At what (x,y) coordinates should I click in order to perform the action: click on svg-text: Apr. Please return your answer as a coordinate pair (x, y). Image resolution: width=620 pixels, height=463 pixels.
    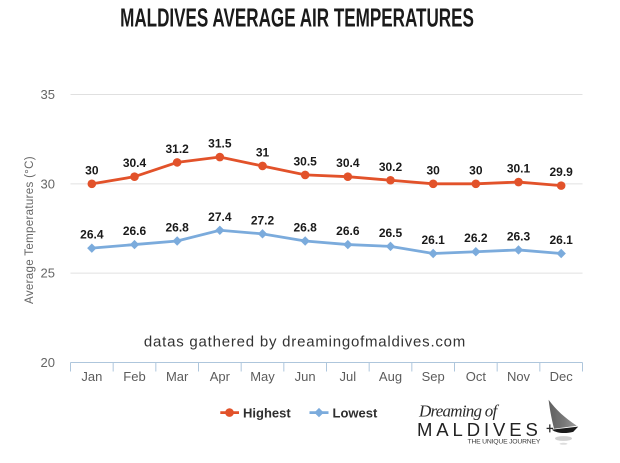
    Looking at the image, I should click on (220, 376).